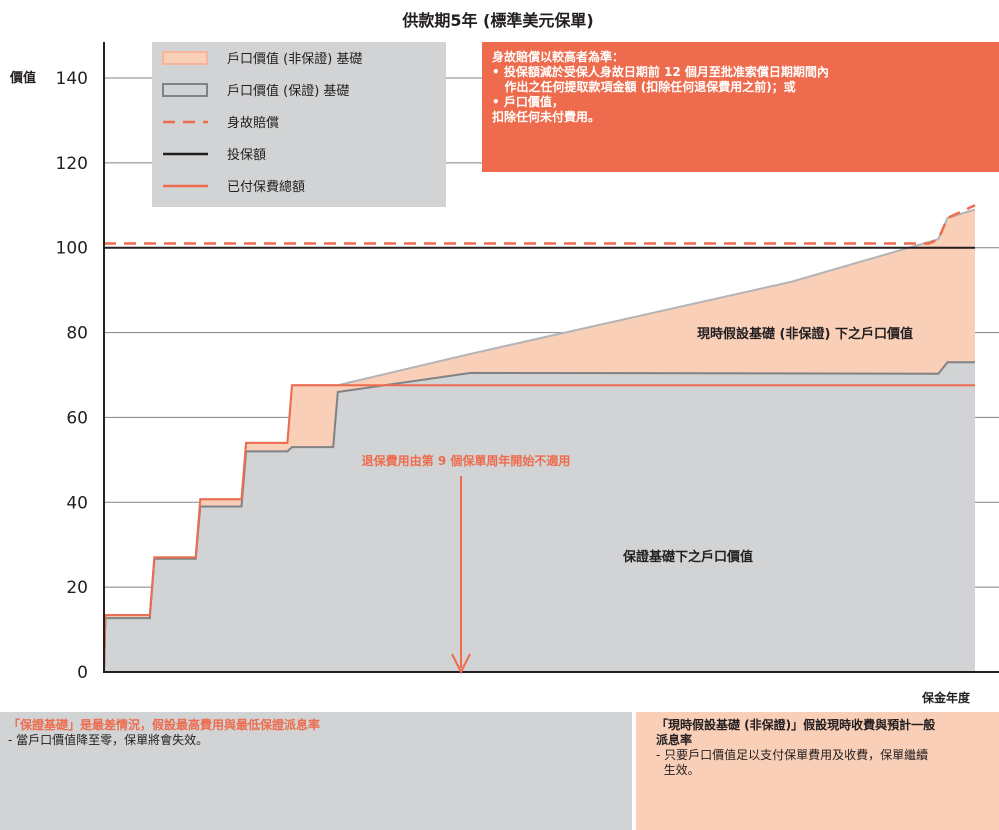  What do you see at coordinates (466, 460) in the screenshot?
I see `annotation-surrender-label: 退保費用由第 9 個保單周年開始不適用` at bounding box center [466, 460].